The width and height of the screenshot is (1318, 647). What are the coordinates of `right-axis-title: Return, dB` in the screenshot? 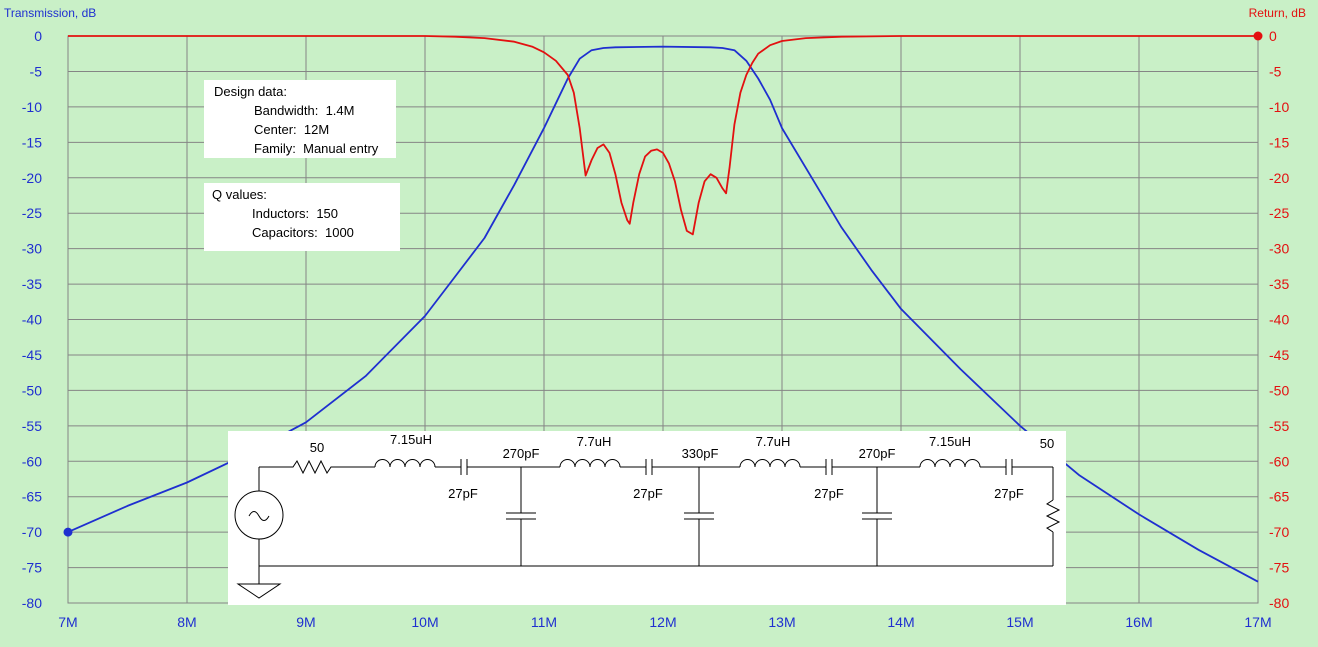 It's located at (1277, 13).